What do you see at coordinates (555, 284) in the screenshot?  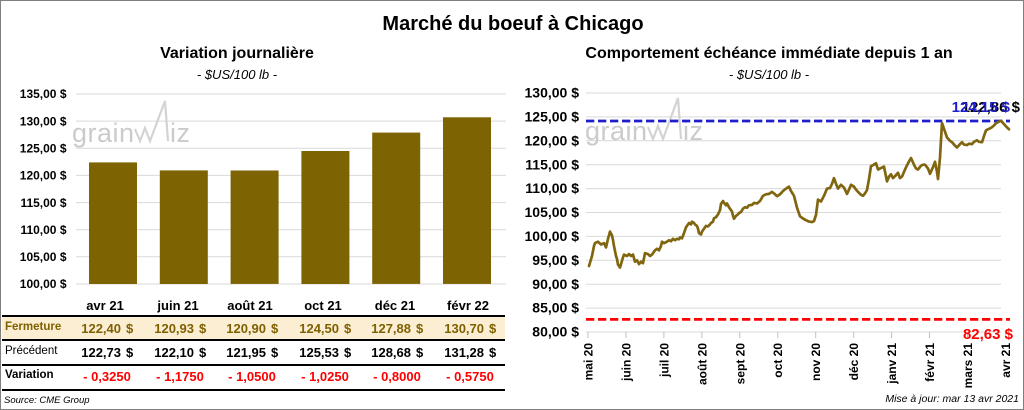 I see `svg-text: 90,00 $` at bounding box center [555, 284].